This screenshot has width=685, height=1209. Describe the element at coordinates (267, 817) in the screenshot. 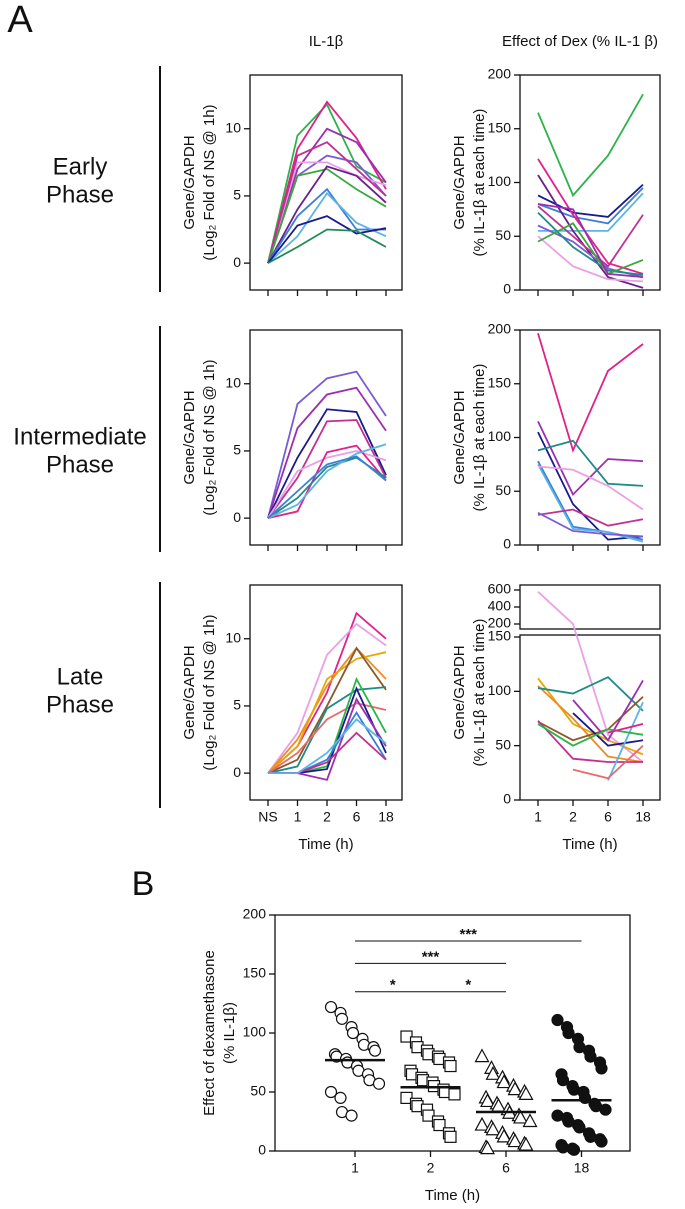

I see `x-tick-label: NS` at that location.